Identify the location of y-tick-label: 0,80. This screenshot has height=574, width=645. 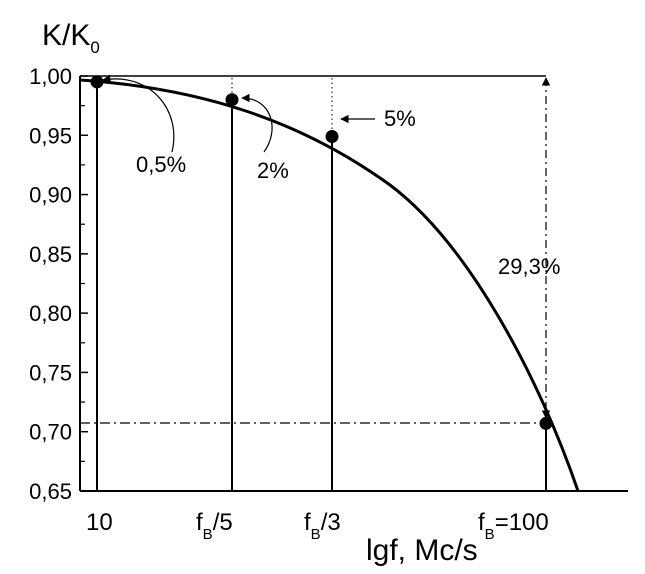
(50, 313).